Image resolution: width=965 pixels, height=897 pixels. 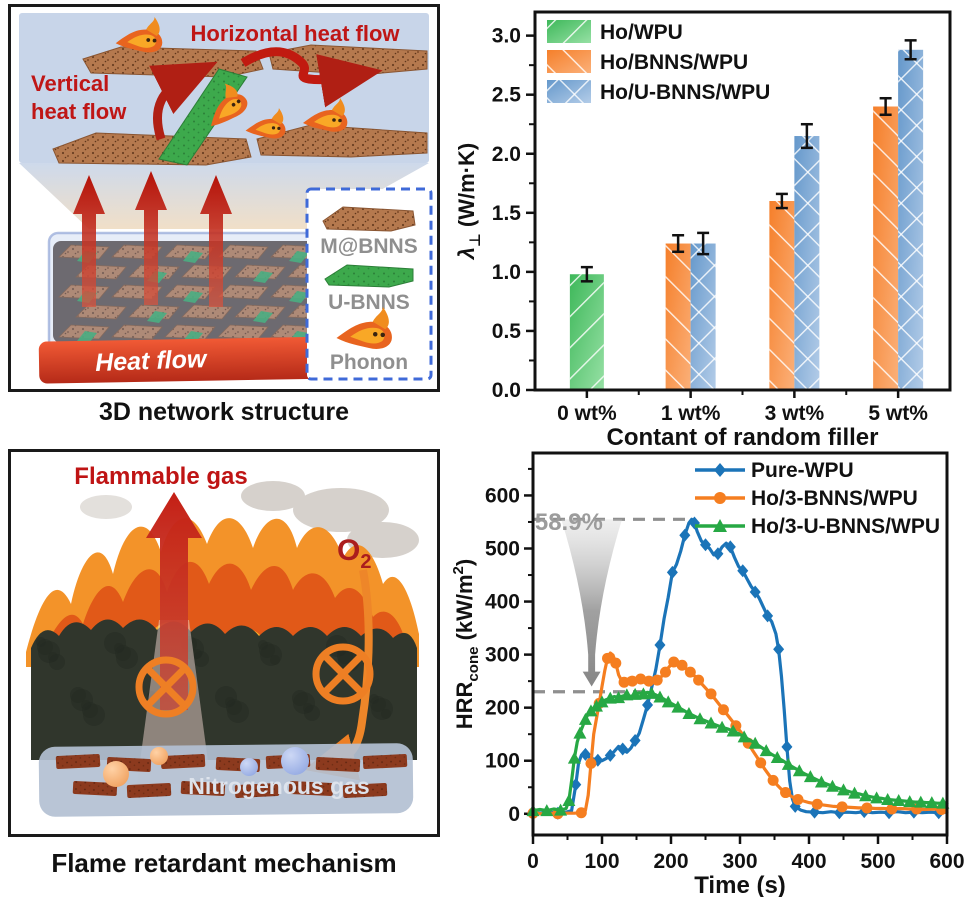 I want to click on y-tick-label: 200, so click(x=502, y=708).